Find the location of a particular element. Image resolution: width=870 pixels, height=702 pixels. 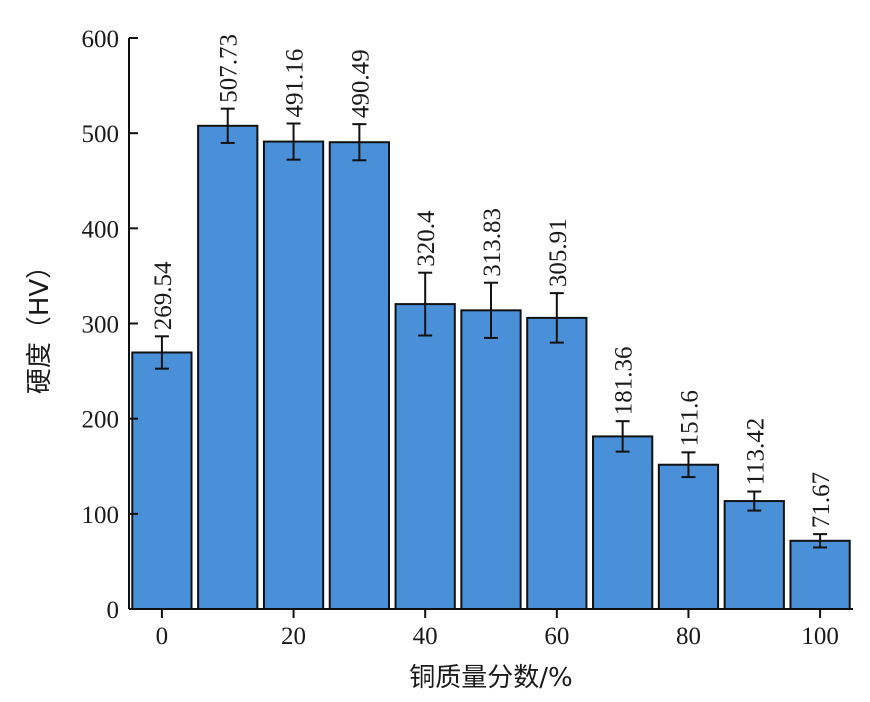

x-axis-title: 铜质量分数/% is located at coordinates (490, 678).